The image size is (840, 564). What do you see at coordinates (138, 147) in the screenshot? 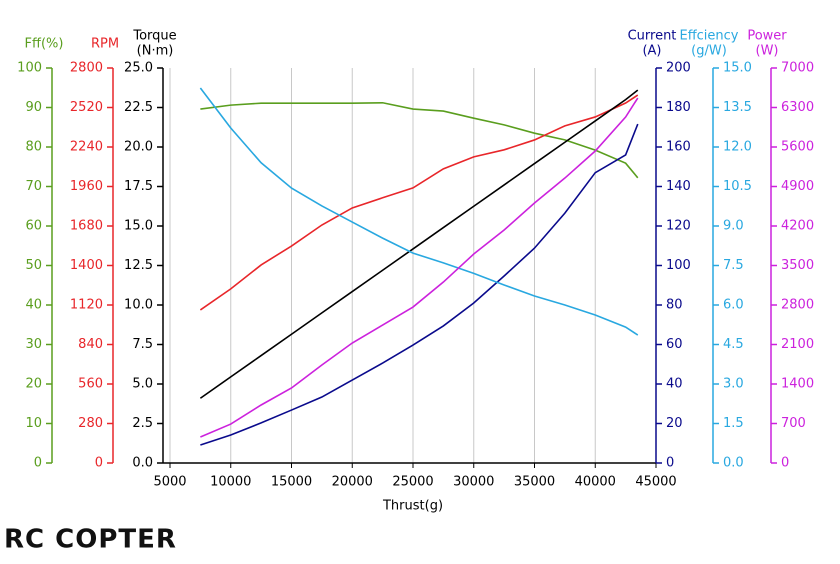
I see `y-tick-label: 20.0` at bounding box center [138, 147].